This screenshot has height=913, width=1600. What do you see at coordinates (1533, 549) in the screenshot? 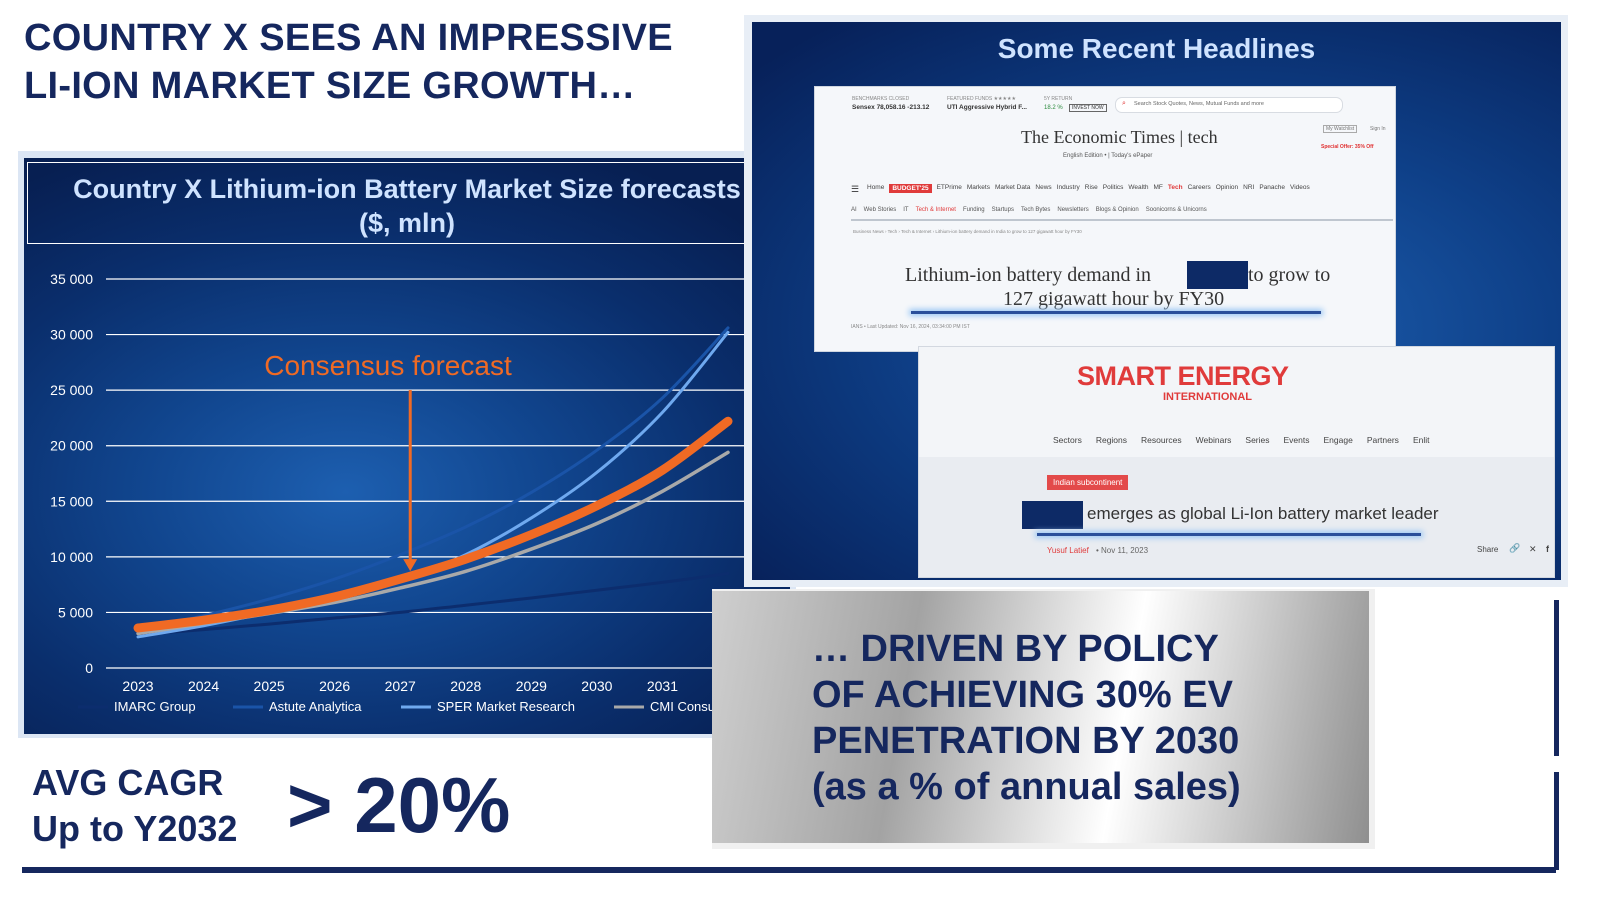
I see `x-share-icon: ✕` at bounding box center [1533, 549].